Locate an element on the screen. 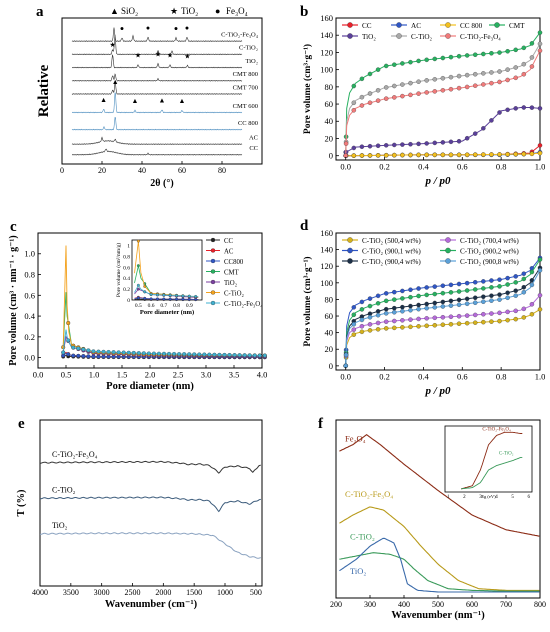 This screenshot has width=550, height=632. series-label: TiO₂ is located at coordinates (358, 571).